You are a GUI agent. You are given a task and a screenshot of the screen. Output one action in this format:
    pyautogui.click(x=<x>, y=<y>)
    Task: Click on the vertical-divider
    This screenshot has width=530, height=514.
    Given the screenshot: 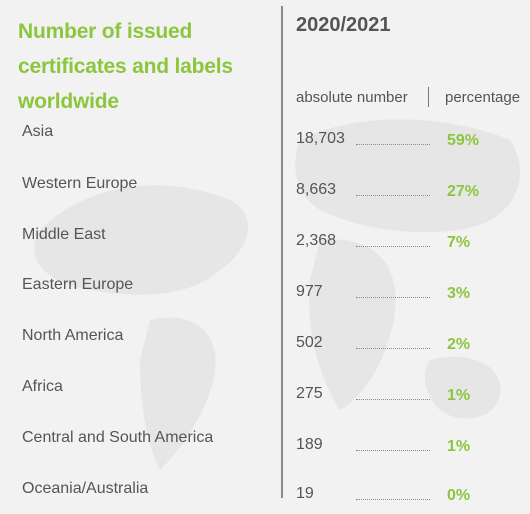 What is the action you would take?
    pyautogui.click(x=282, y=252)
    